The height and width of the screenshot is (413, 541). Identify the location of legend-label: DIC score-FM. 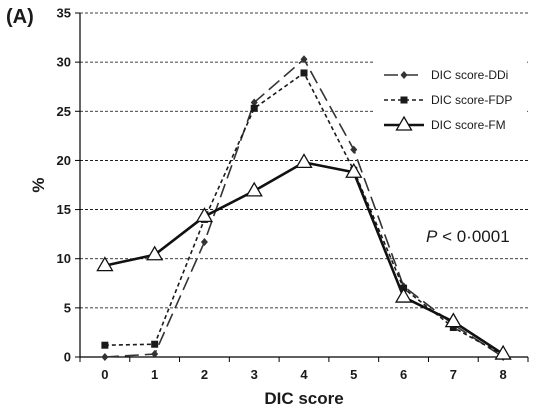
(468, 125).